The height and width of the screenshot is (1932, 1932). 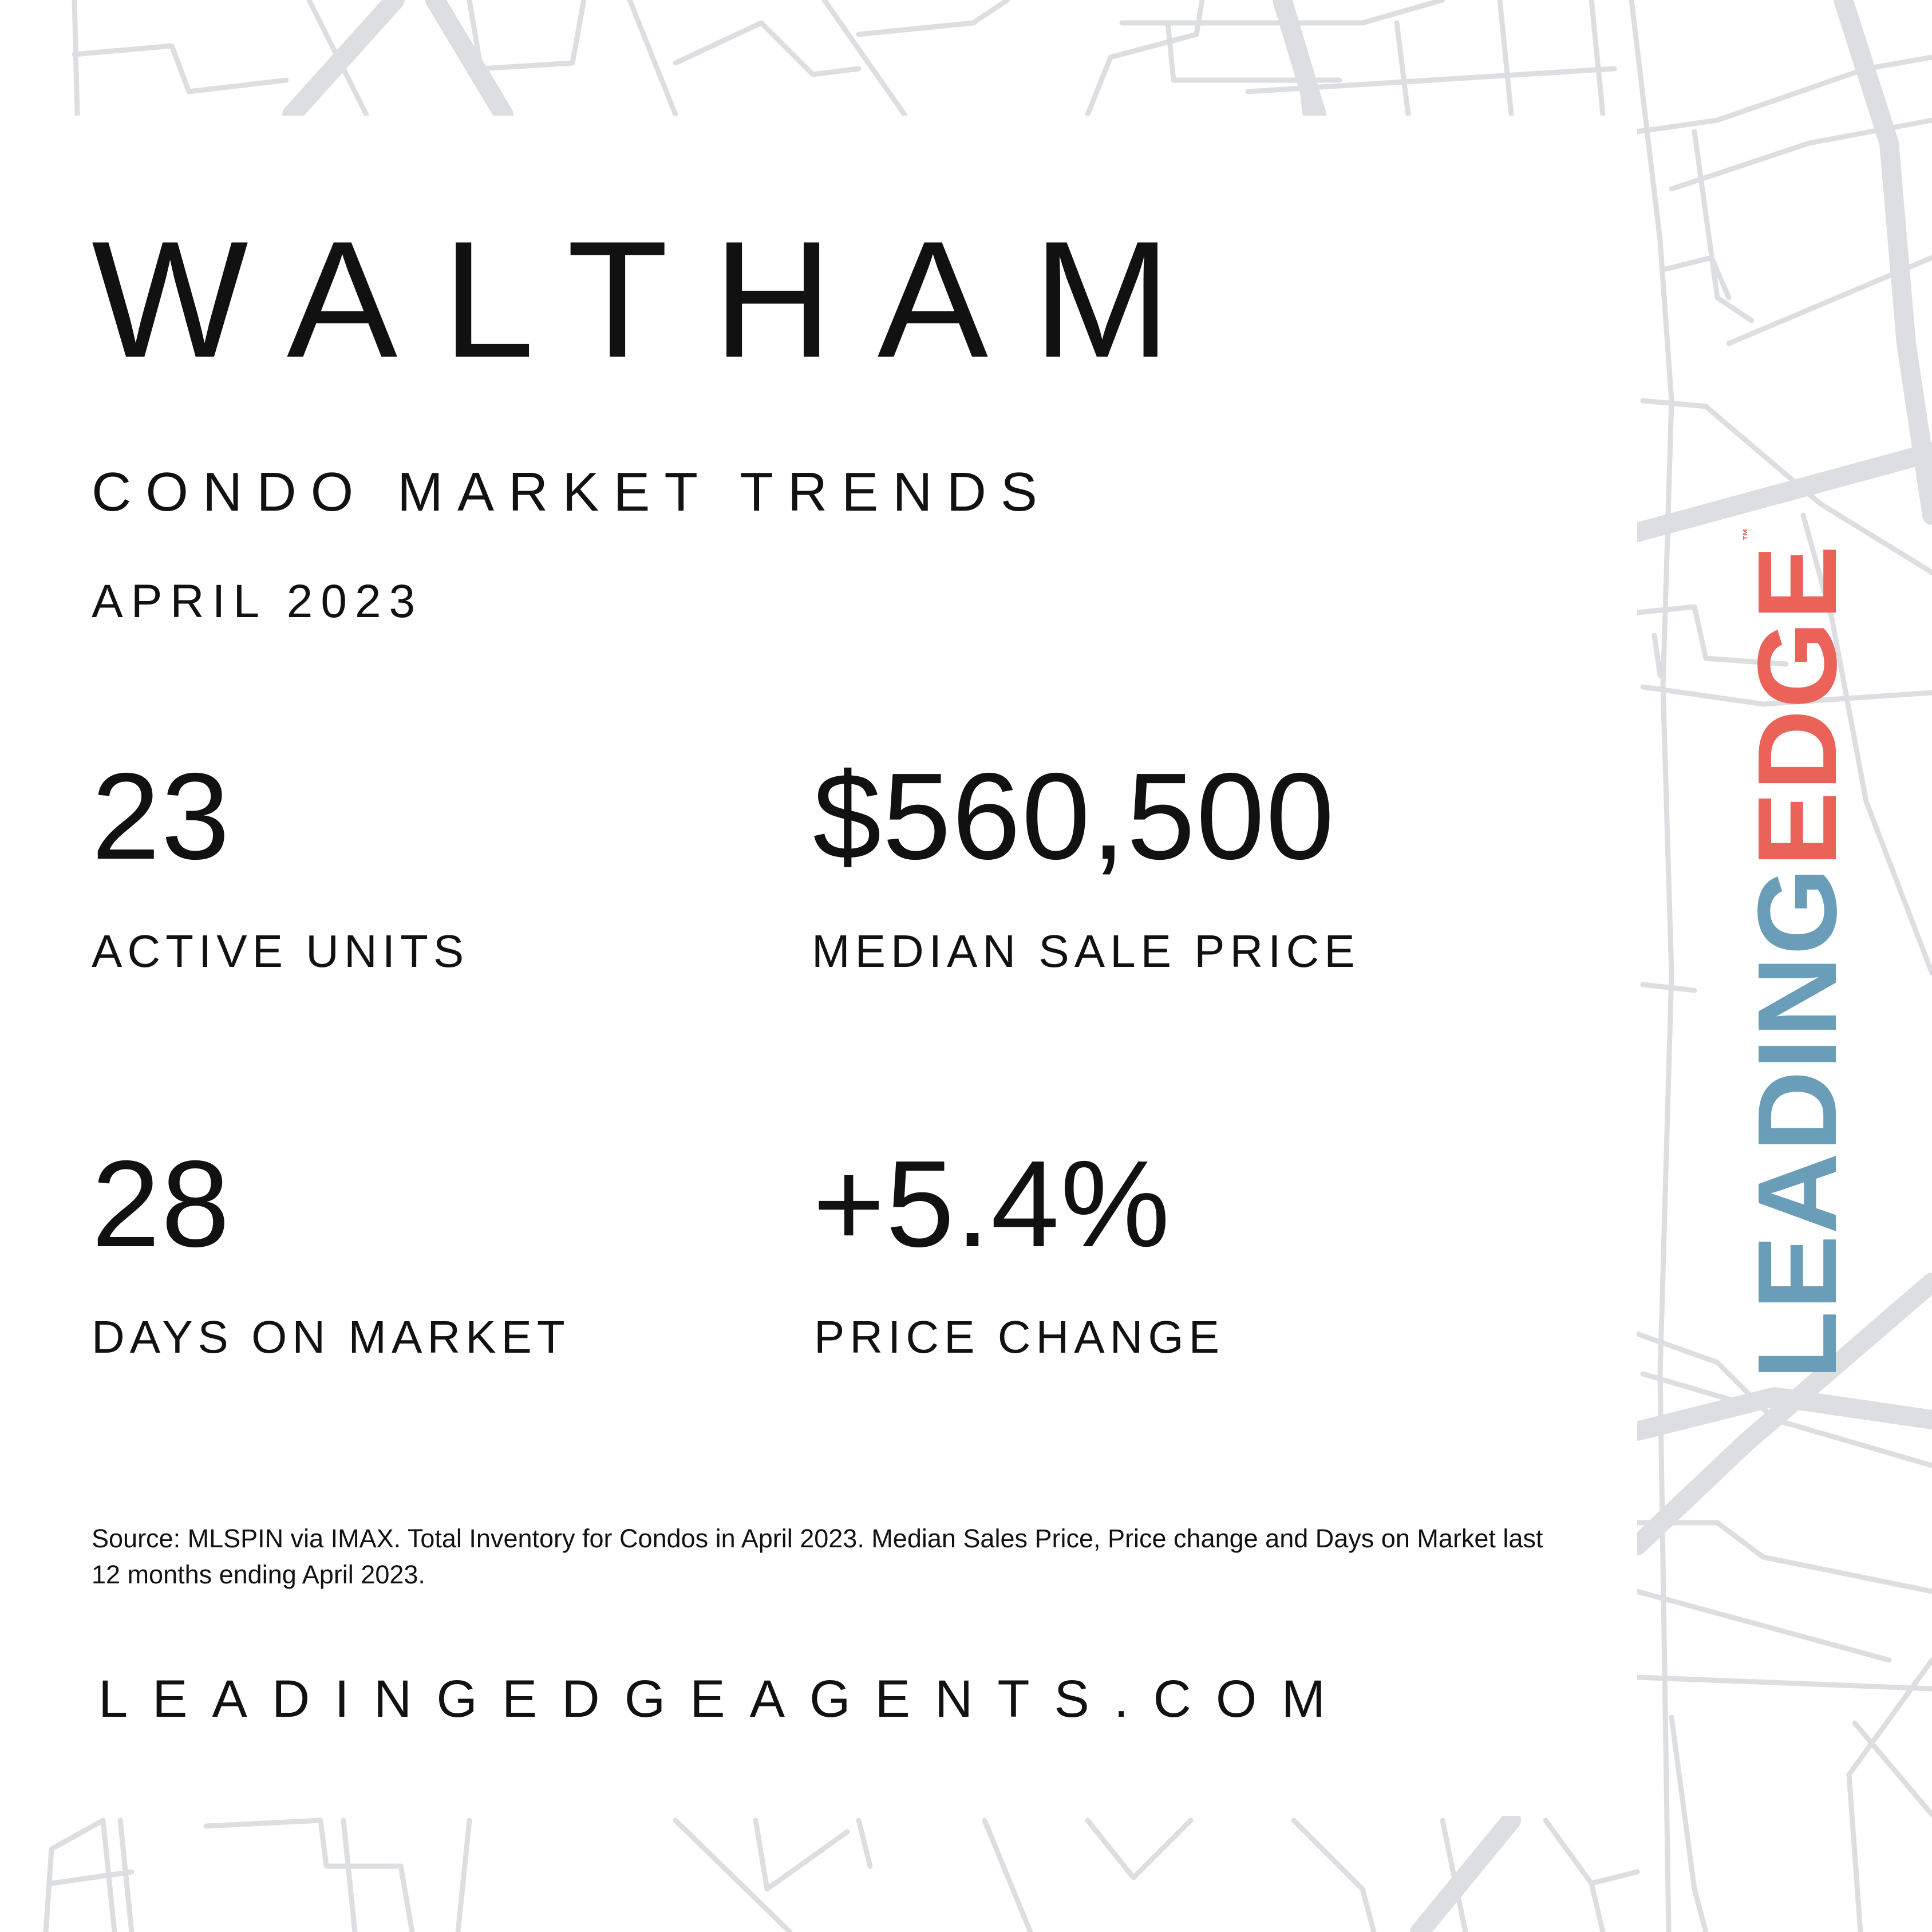 I want to click on active-units-label: ACTIVE UNITS, so click(x=280, y=951).